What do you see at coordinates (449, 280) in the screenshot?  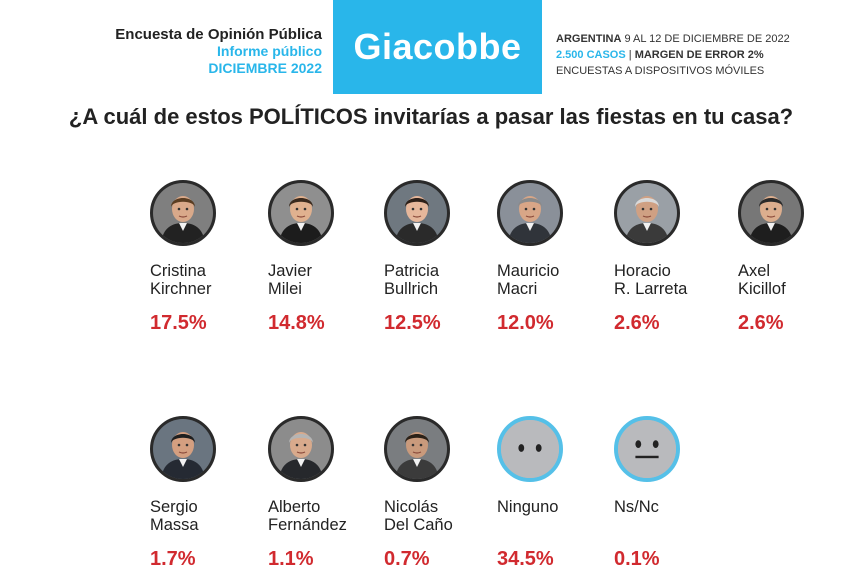 I see `candidate-name: Patricia Bullrich` at bounding box center [449, 280].